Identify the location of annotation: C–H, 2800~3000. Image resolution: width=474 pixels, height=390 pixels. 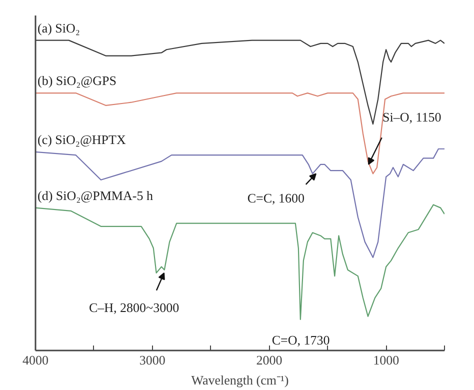
(134, 307).